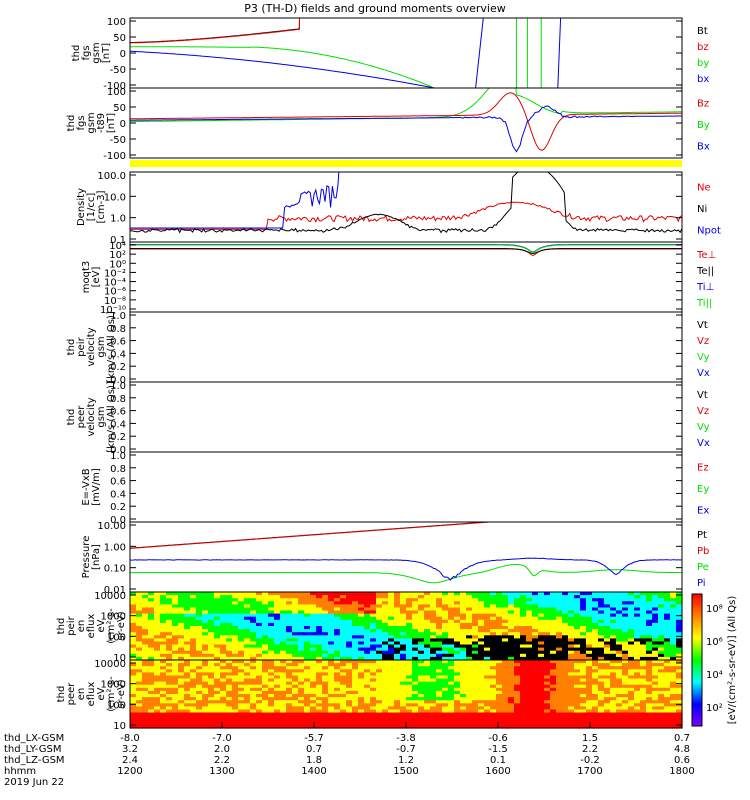 This screenshot has height=800, width=750. What do you see at coordinates (702, 31) in the screenshot?
I see `legend-bt: Bt` at bounding box center [702, 31].